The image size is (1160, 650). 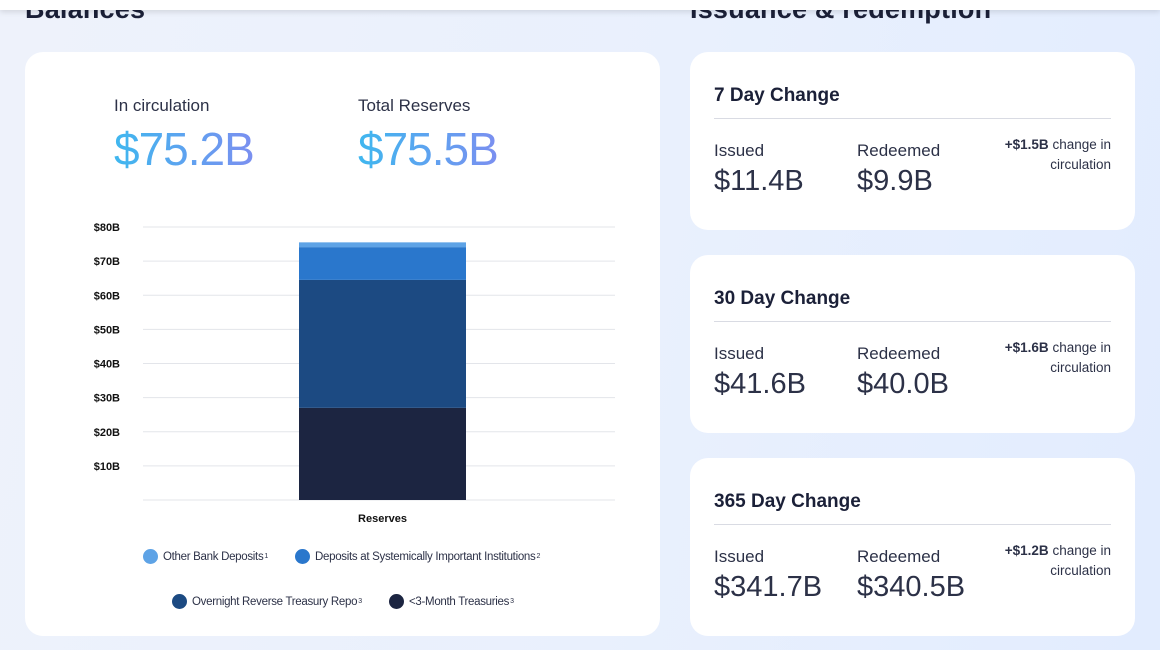 What do you see at coordinates (787, 501) in the screenshot?
I see `change-card-title: 365 Day Change` at bounding box center [787, 501].